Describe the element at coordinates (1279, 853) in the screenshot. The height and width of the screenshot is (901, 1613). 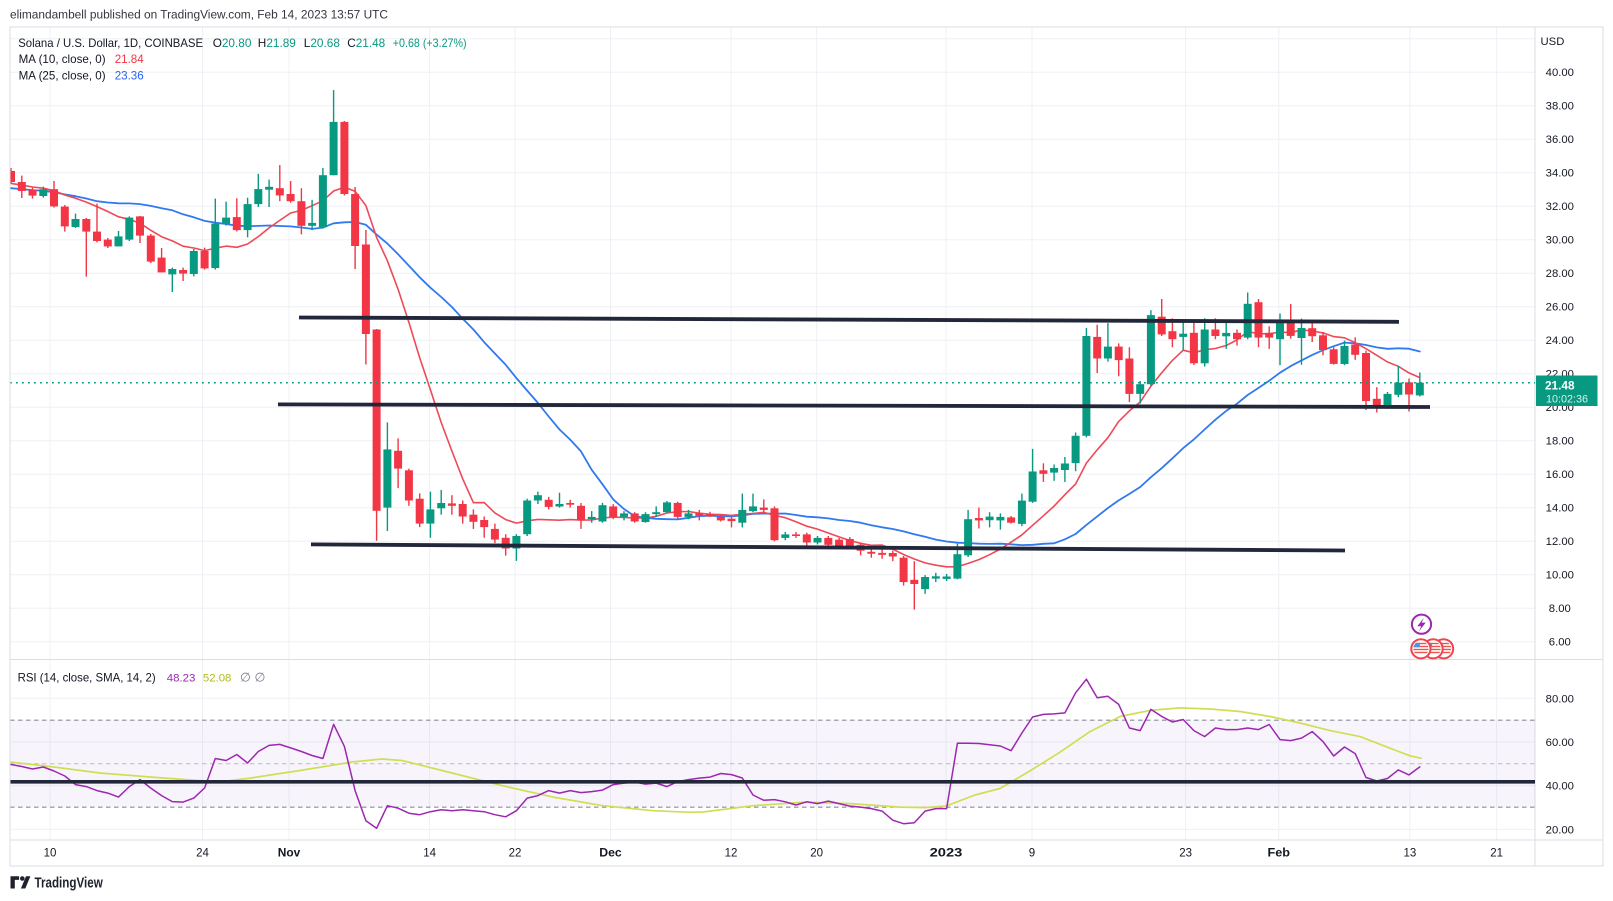
I see `svg-text: Feb` at that location.